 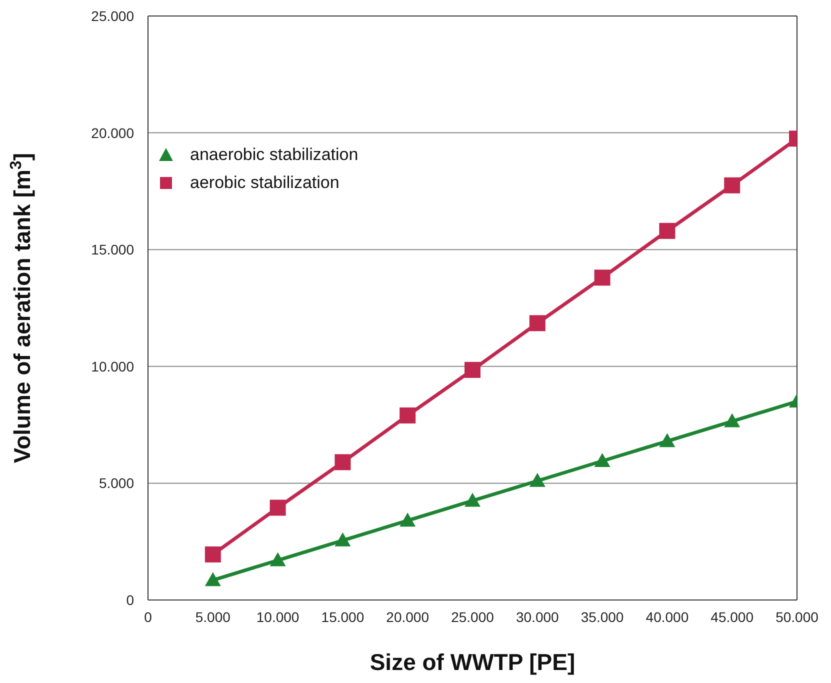 What do you see at coordinates (130, 600) in the screenshot?
I see `y-tick-label: 0` at bounding box center [130, 600].